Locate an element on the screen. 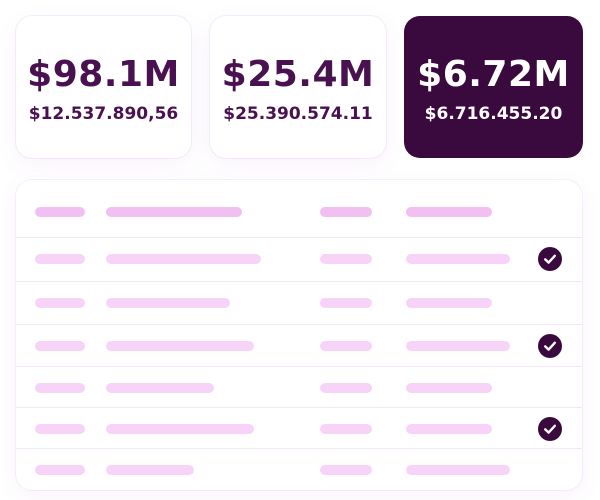 The image size is (600, 500). stat-card-highlighted: $6.72M $6.716.455.20 is located at coordinates (493, 87).